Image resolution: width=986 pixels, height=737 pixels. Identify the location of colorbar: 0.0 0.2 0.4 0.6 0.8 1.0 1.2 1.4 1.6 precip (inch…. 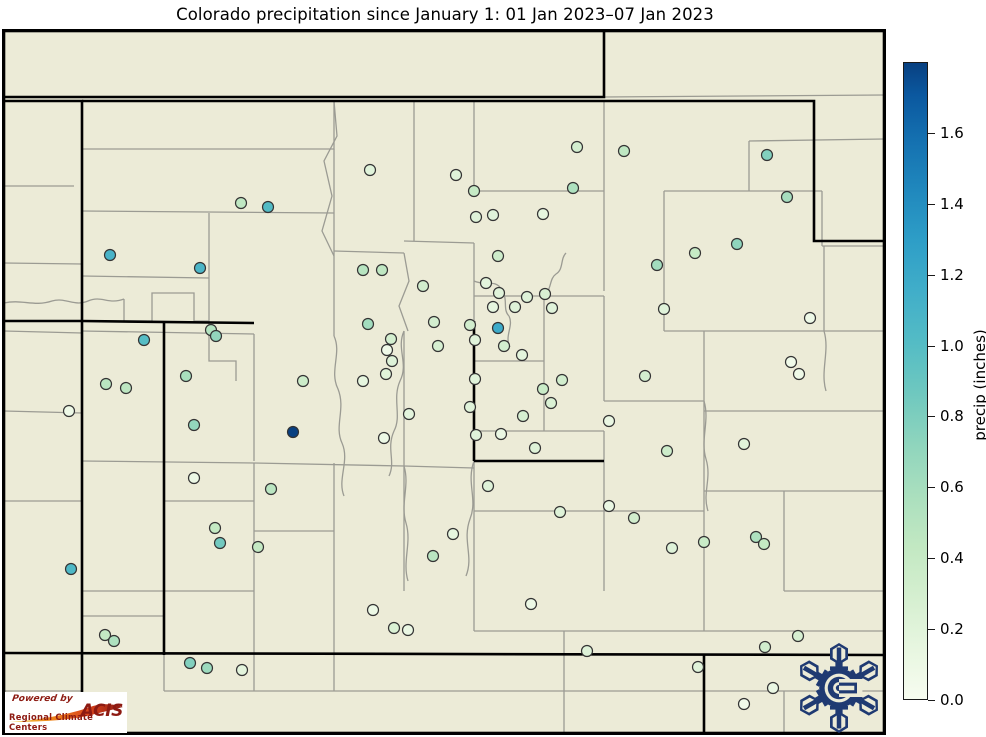
(943, 385).